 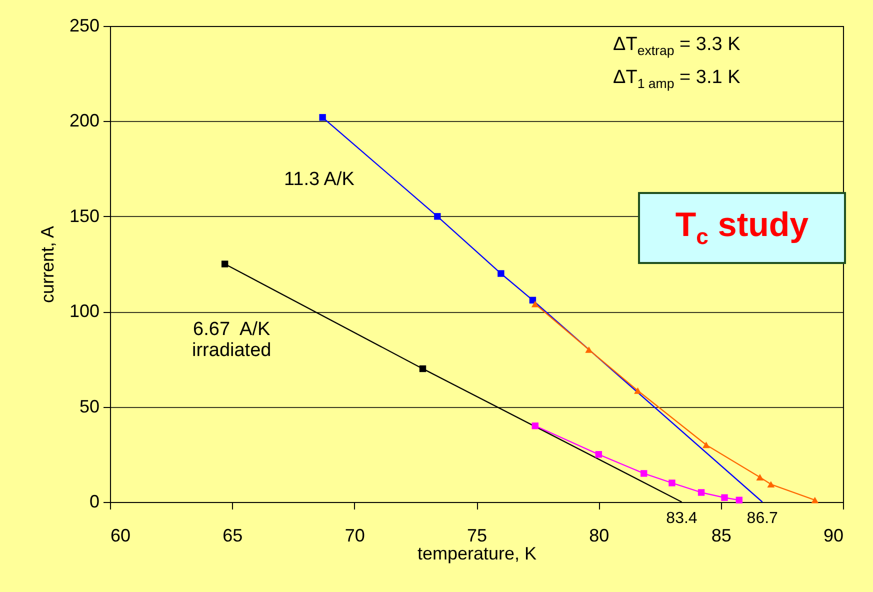 What do you see at coordinates (721, 536) in the screenshot?
I see `x-tick-label: 85` at bounding box center [721, 536].